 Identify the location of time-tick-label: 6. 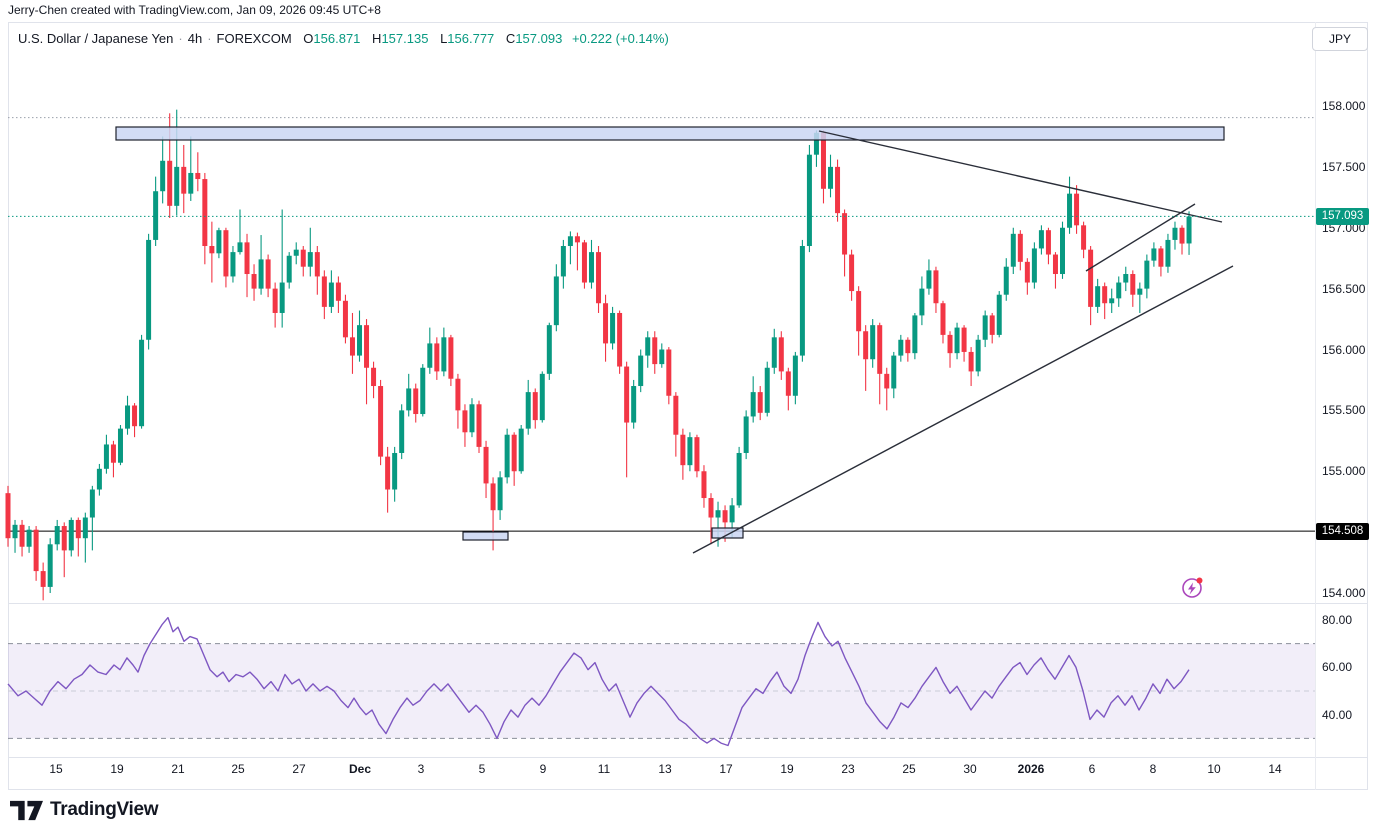
(1092, 769).